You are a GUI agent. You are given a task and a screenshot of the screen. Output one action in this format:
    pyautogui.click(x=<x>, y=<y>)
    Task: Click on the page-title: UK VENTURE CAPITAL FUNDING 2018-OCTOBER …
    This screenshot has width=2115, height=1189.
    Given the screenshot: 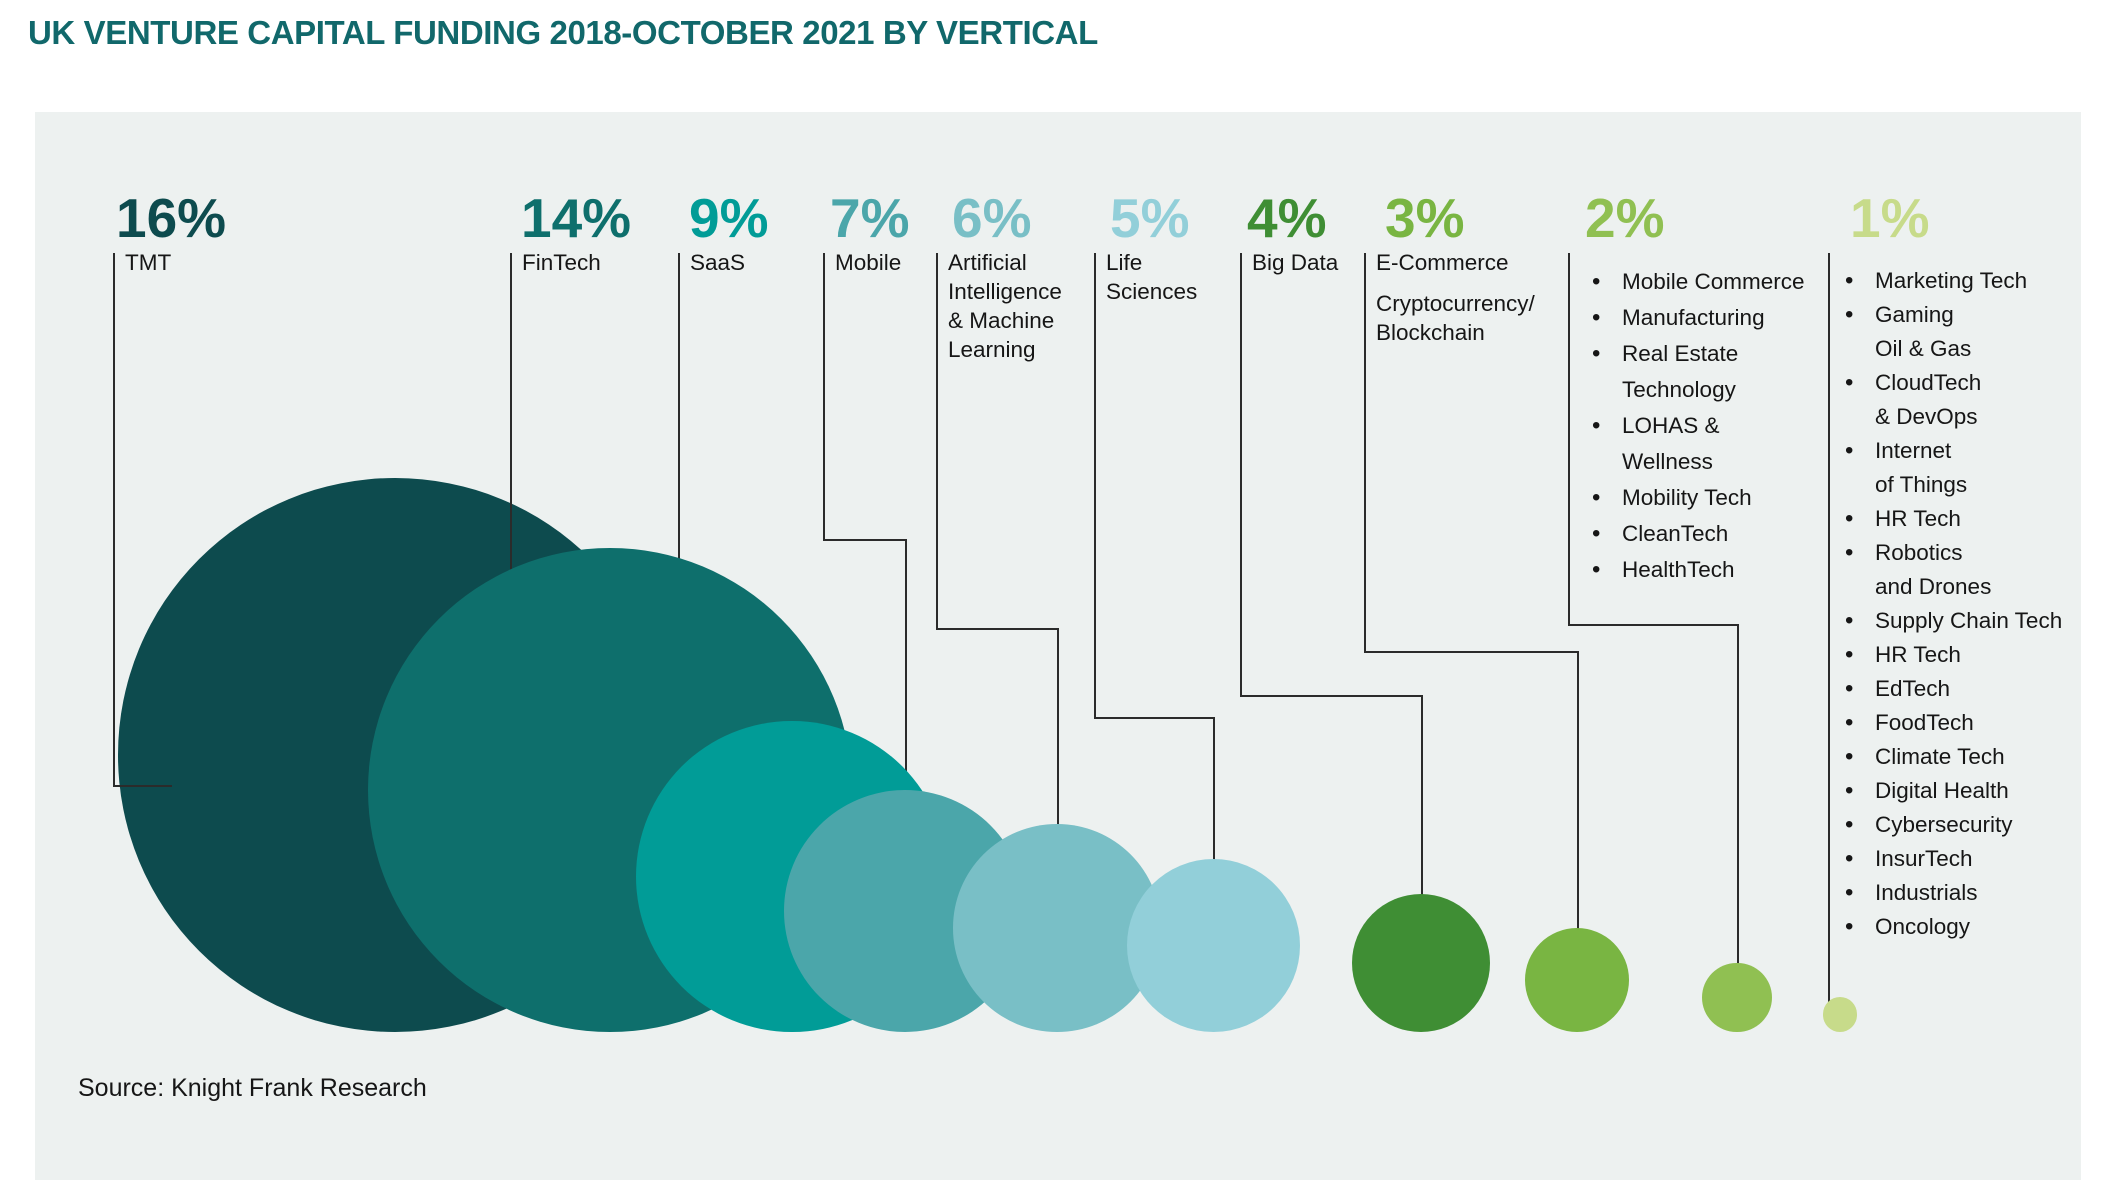 What is the action you would take?
    pyautogui.click(x=563, y=32)
    